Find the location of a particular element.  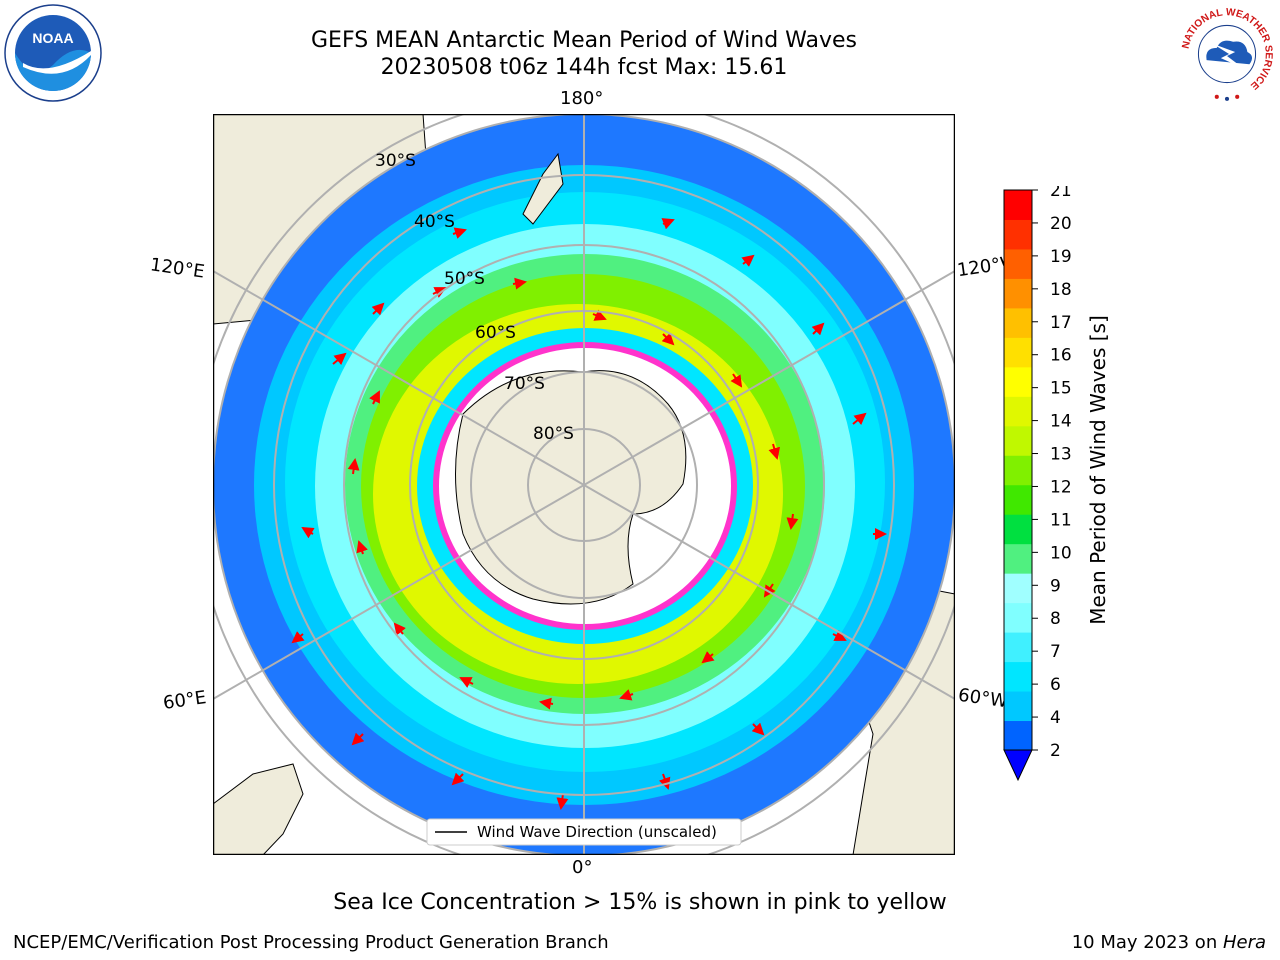

colorbar-tick-label: 9 is located at coordinates (1055, 586).